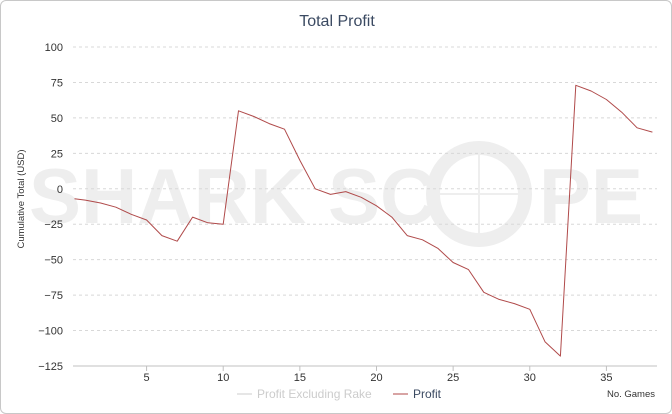  Describe the element at coordinates (50, 367) in the screenshot. I see `y-tick-label: −125` at that location.